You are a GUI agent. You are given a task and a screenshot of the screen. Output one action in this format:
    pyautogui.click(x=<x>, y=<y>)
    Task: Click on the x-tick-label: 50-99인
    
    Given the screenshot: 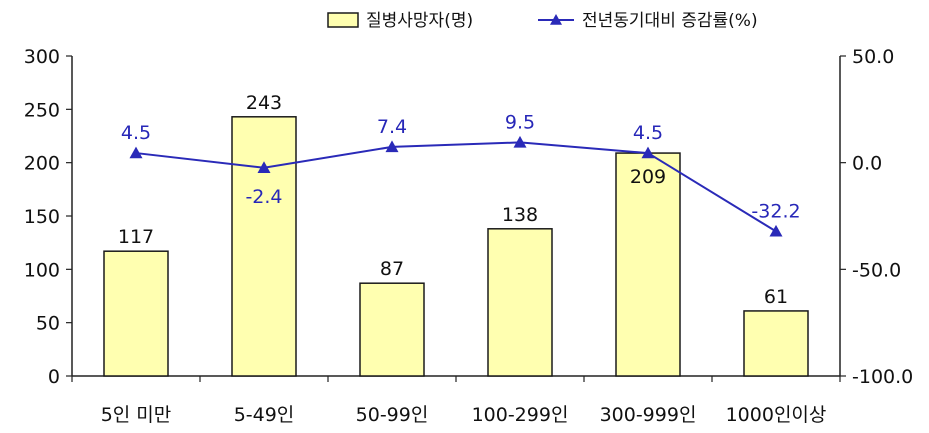 What is the action you would take?
    pyautogui.click(x=392, y=415)
    